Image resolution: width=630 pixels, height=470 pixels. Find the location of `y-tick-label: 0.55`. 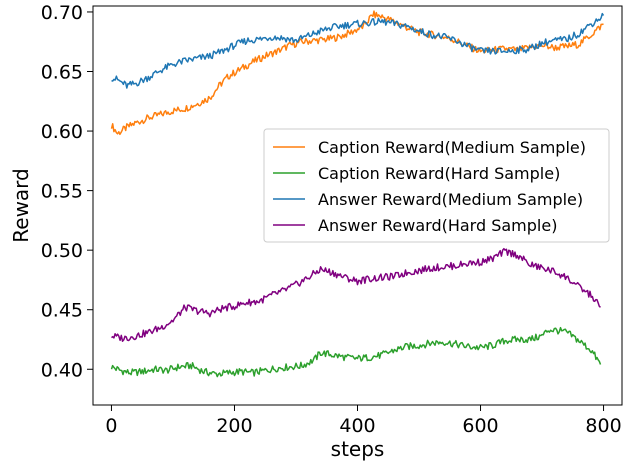

y-tick-label: 0.55 is located at coordinates (62, 192).